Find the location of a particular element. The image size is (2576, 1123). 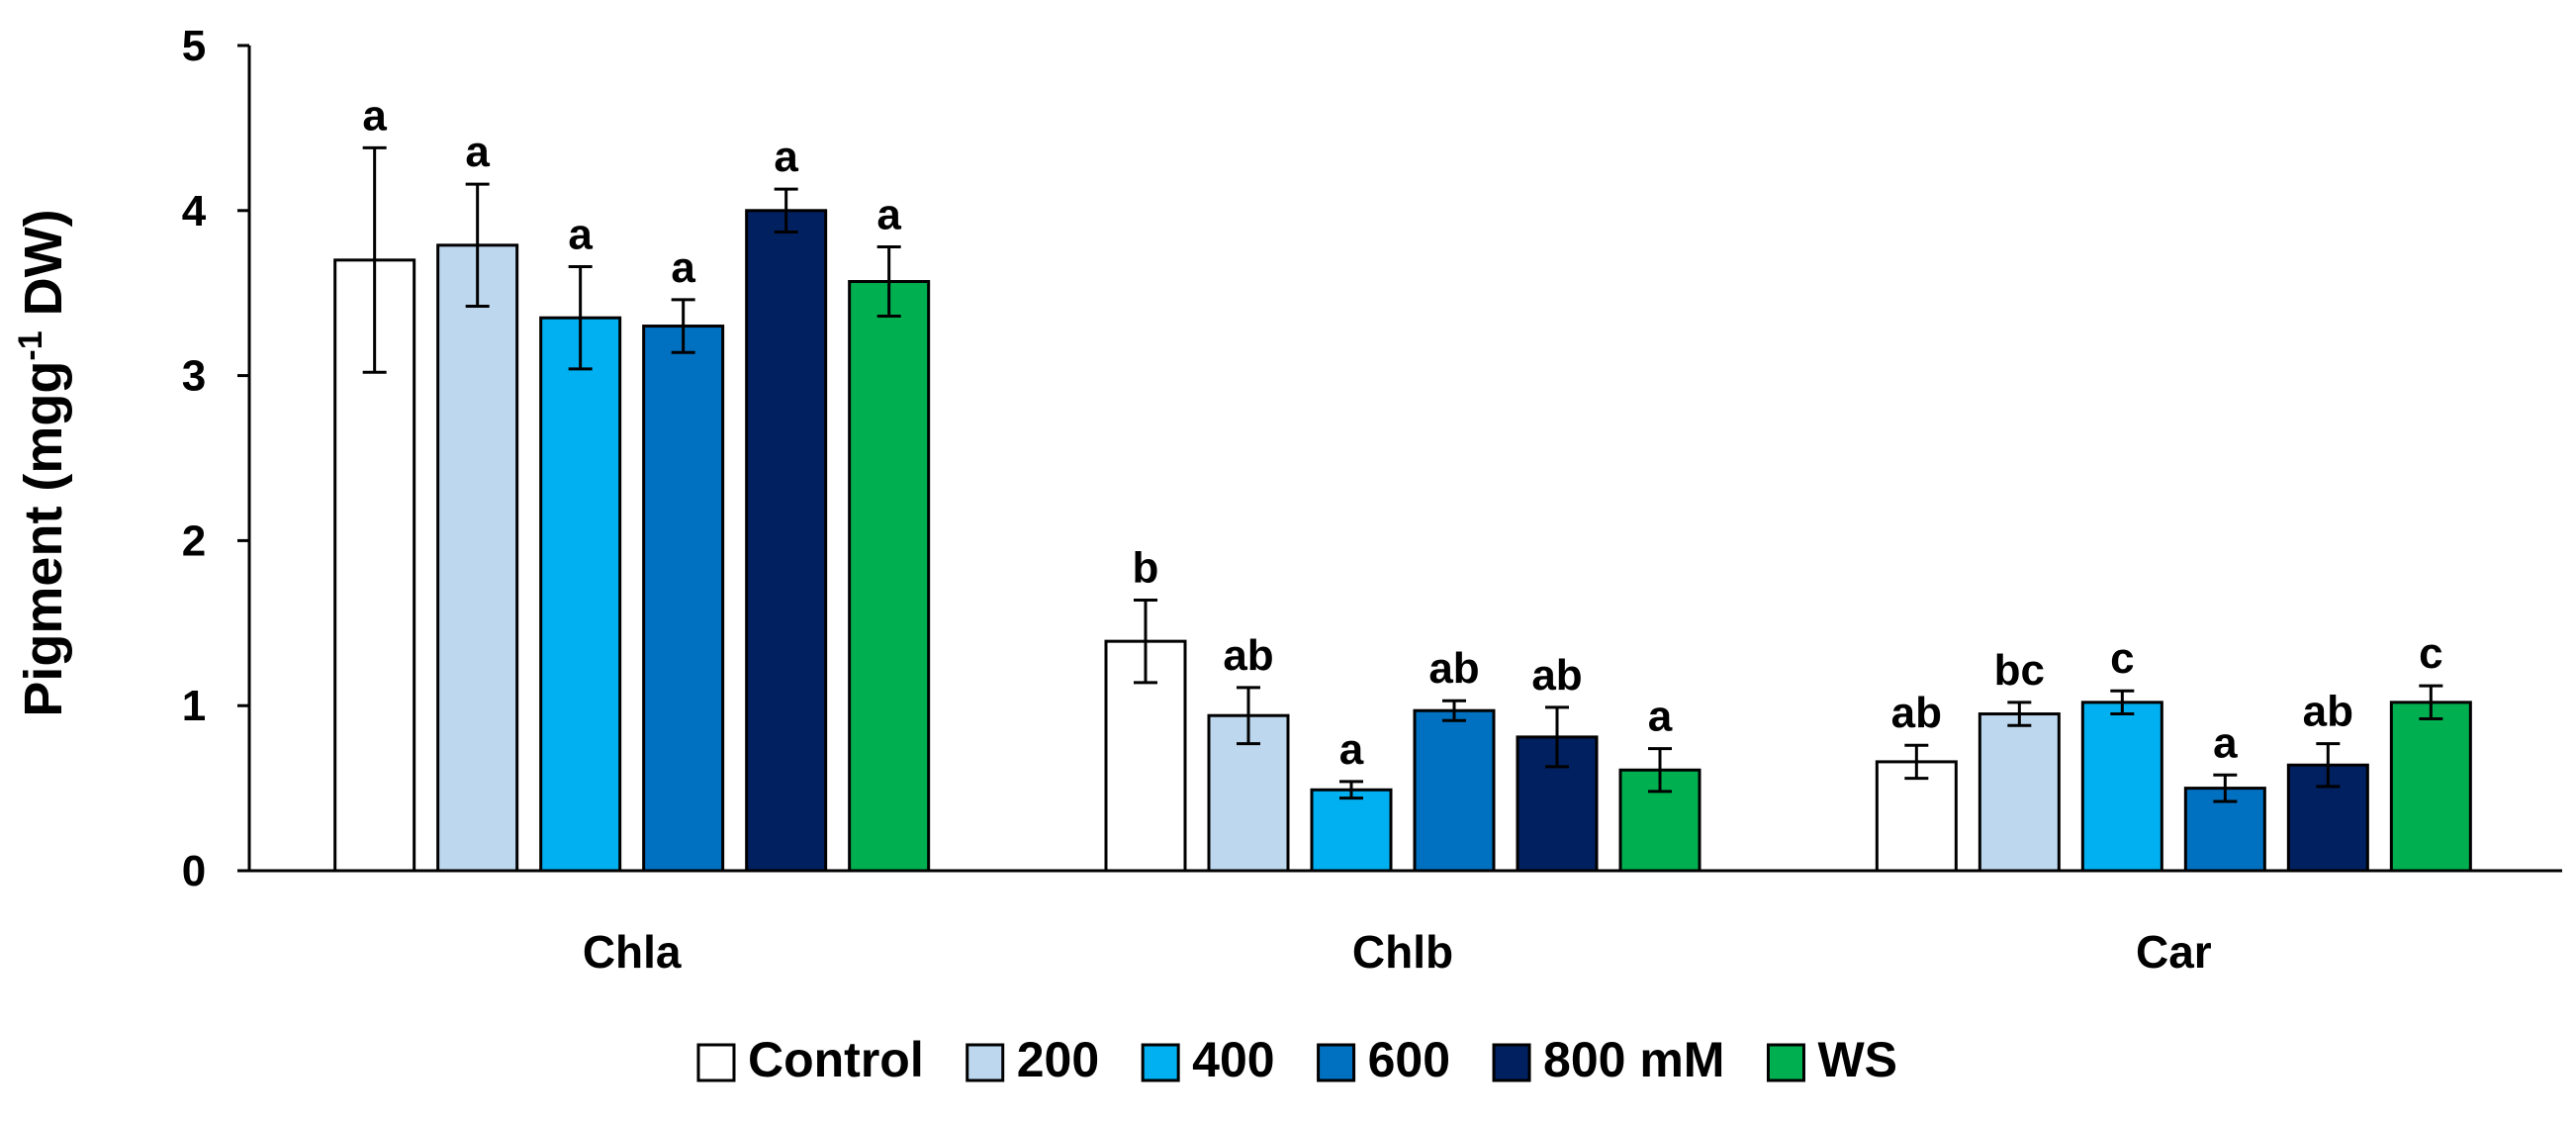

y-tick-label: 1 is located at coordinates (194, 706).